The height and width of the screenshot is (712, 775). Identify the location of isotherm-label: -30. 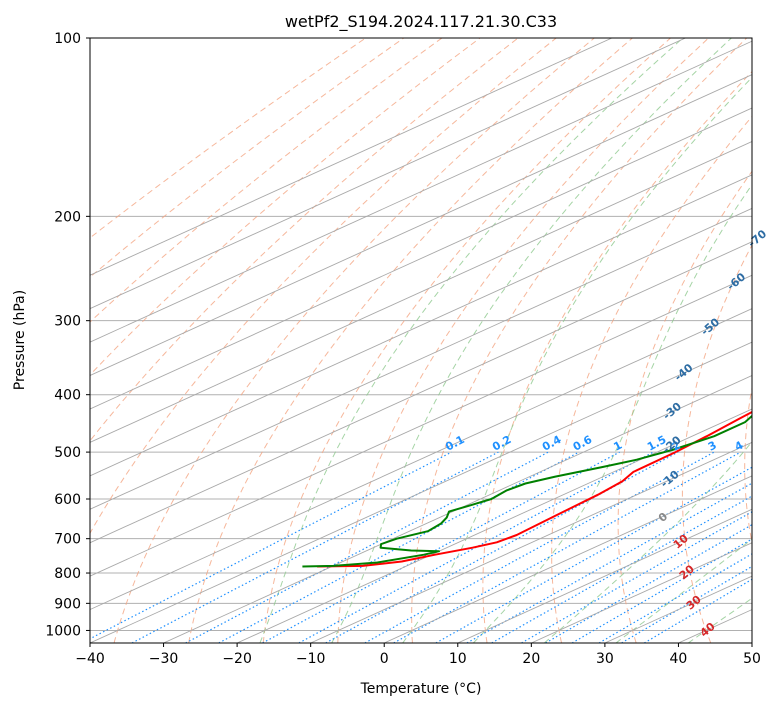
(672, 411).